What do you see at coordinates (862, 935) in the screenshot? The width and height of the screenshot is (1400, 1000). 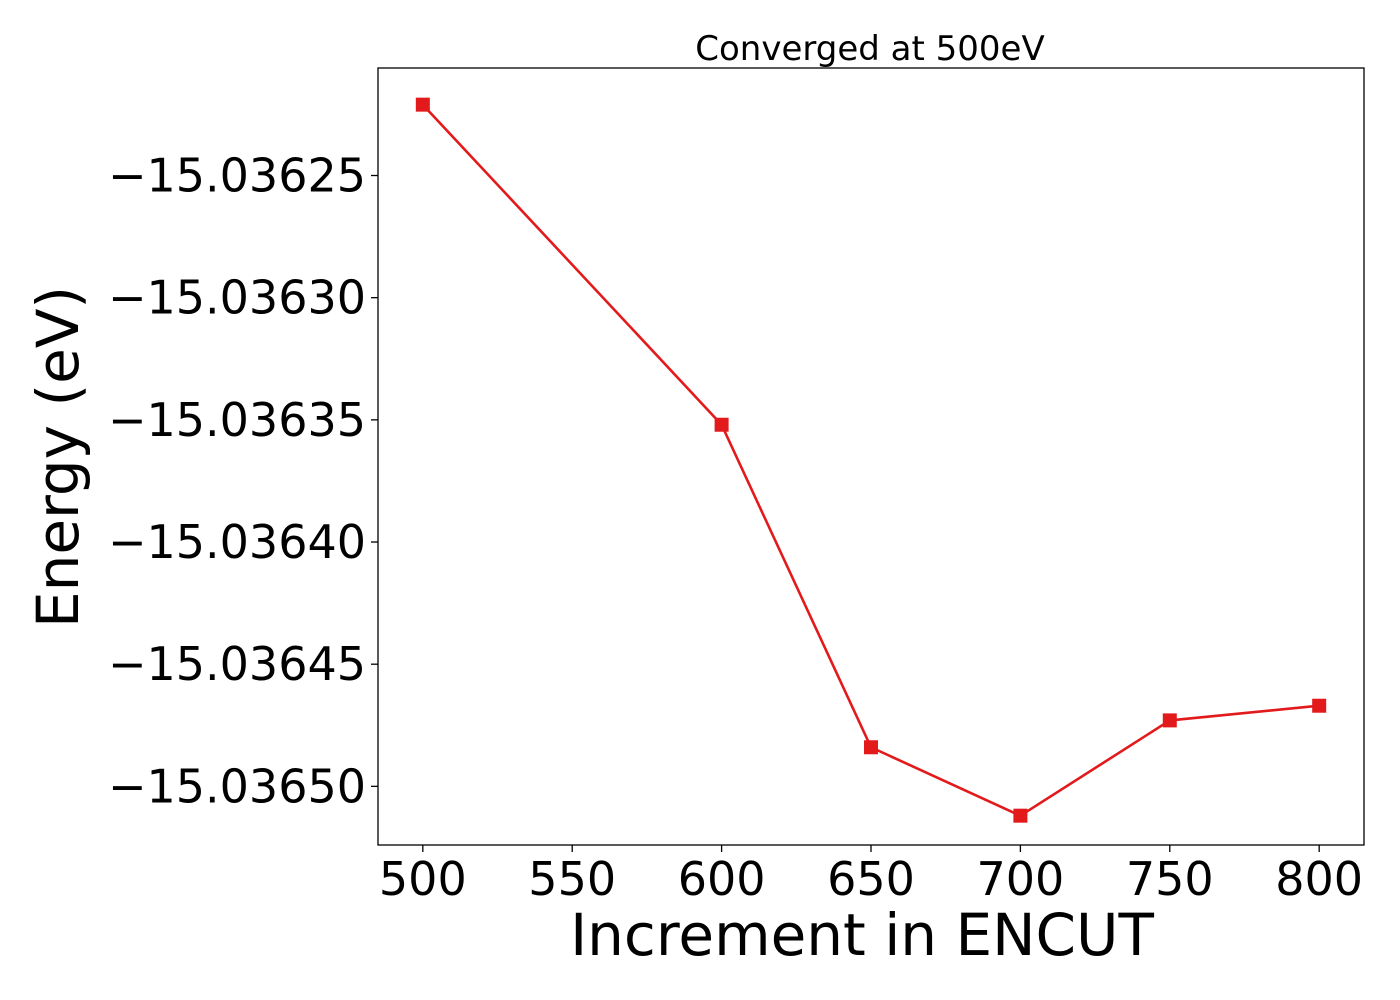 I see `x-axis-label: Increment in ENCUT` at bounding box center [862, 935].